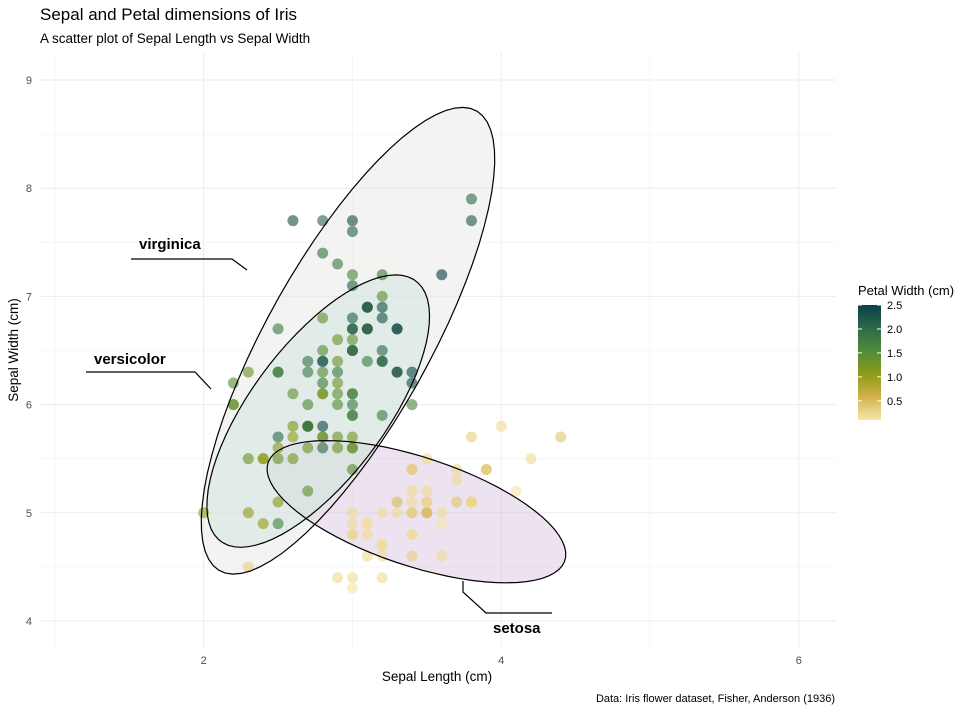 This screenshot has height=717, width=979. What do you see at coordinates (168, 14) in the screenshot?
I see `chart-title: Sepal and Petal dimensions of Iris` at bounding box center [168, 14].